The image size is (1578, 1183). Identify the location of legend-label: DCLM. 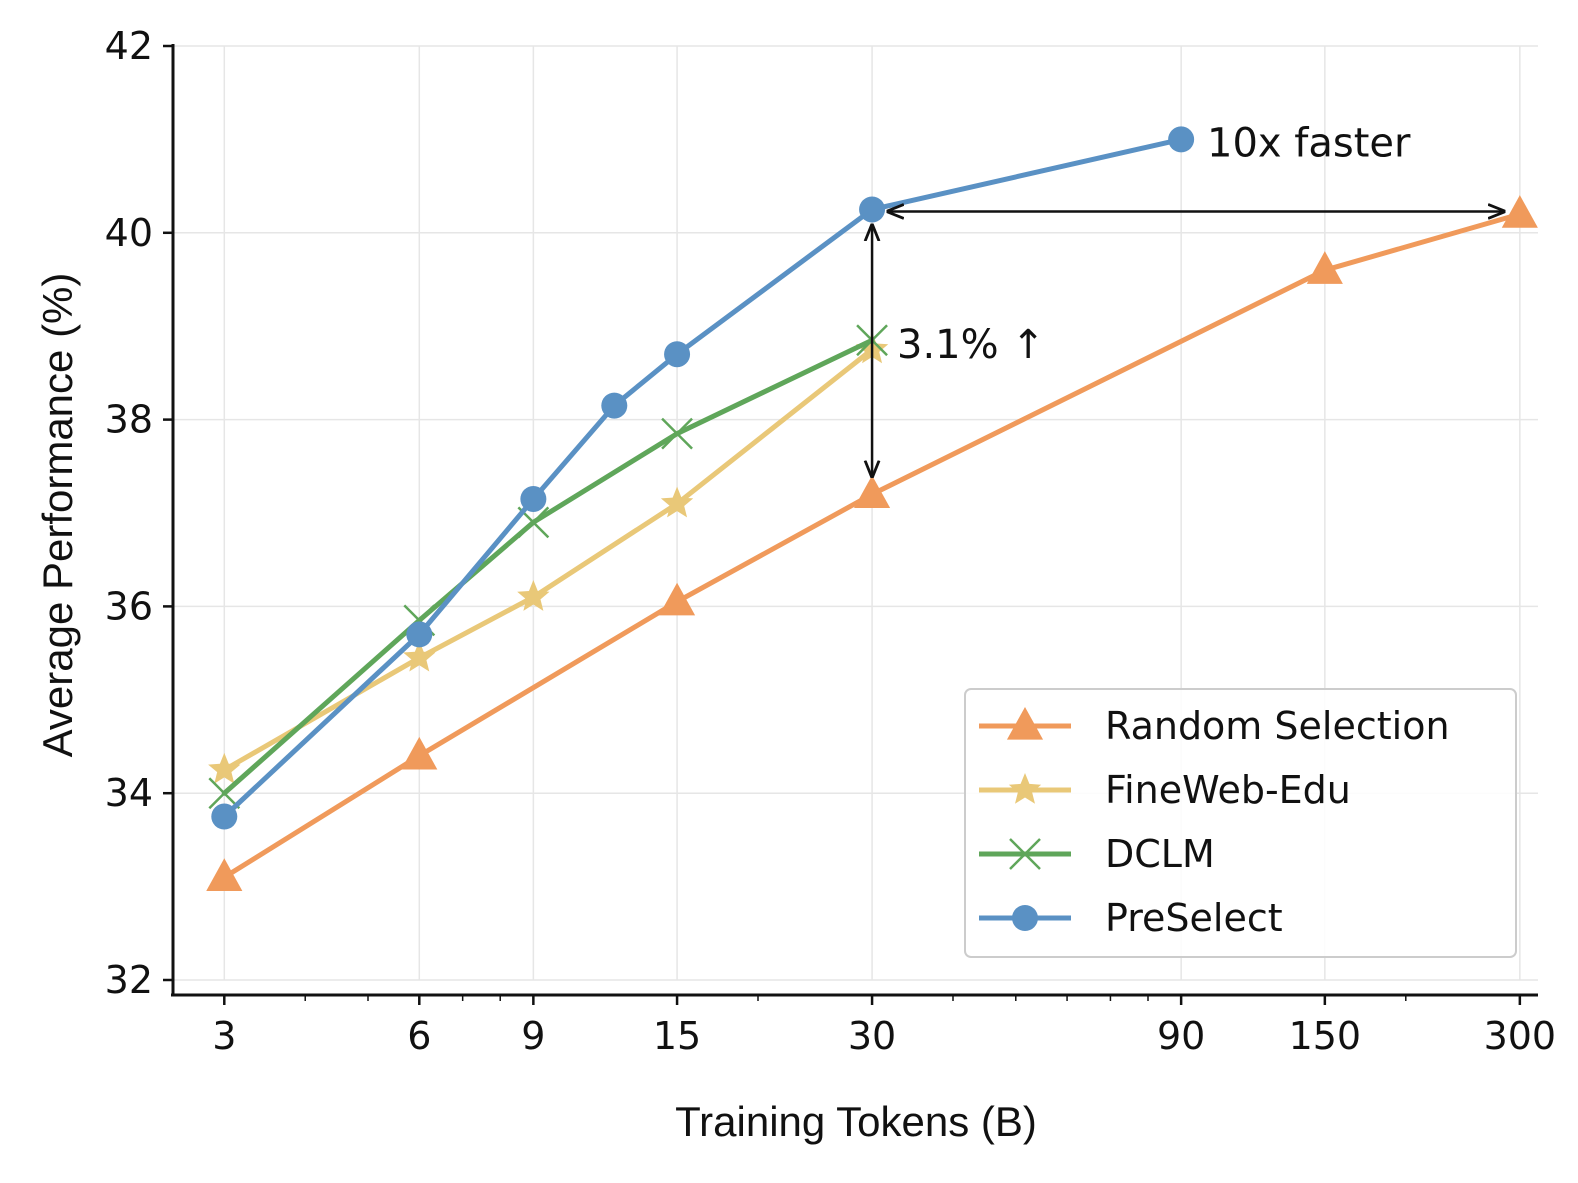
(1160, 854).